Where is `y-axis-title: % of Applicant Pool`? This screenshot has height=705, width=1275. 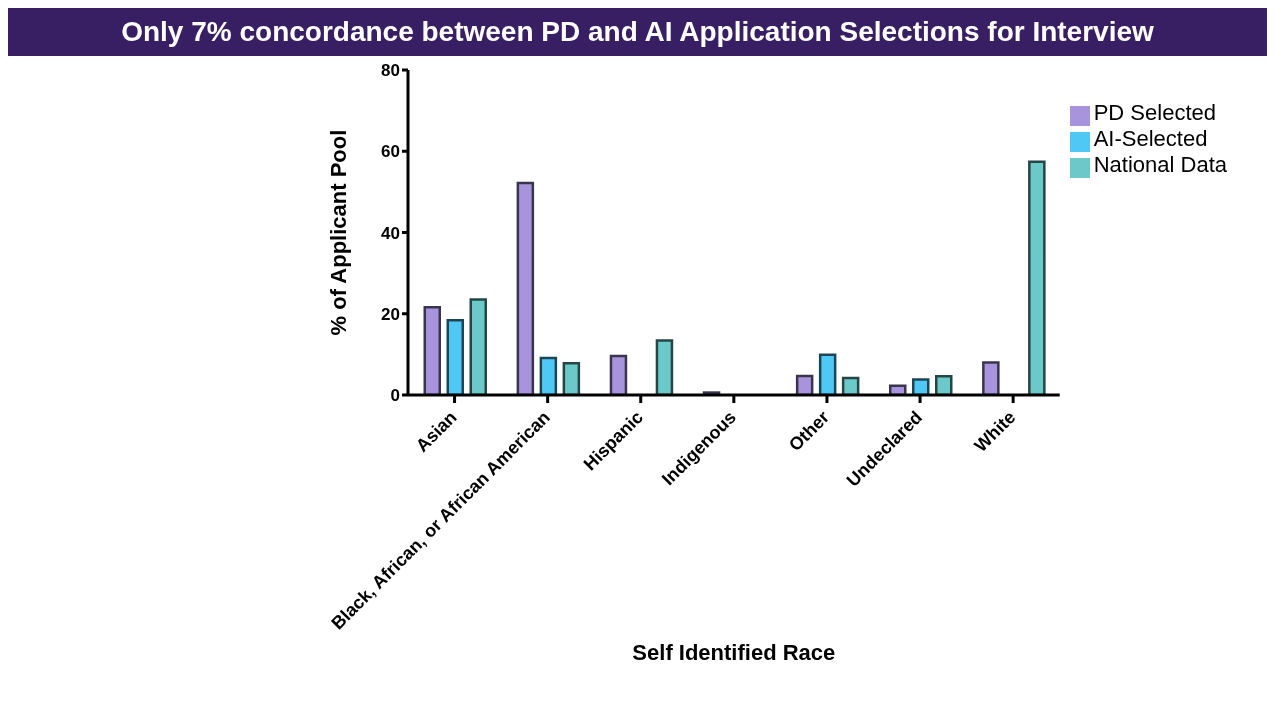
y-axis-title: % of Applicant Pool is located at coordinates (338, 232).